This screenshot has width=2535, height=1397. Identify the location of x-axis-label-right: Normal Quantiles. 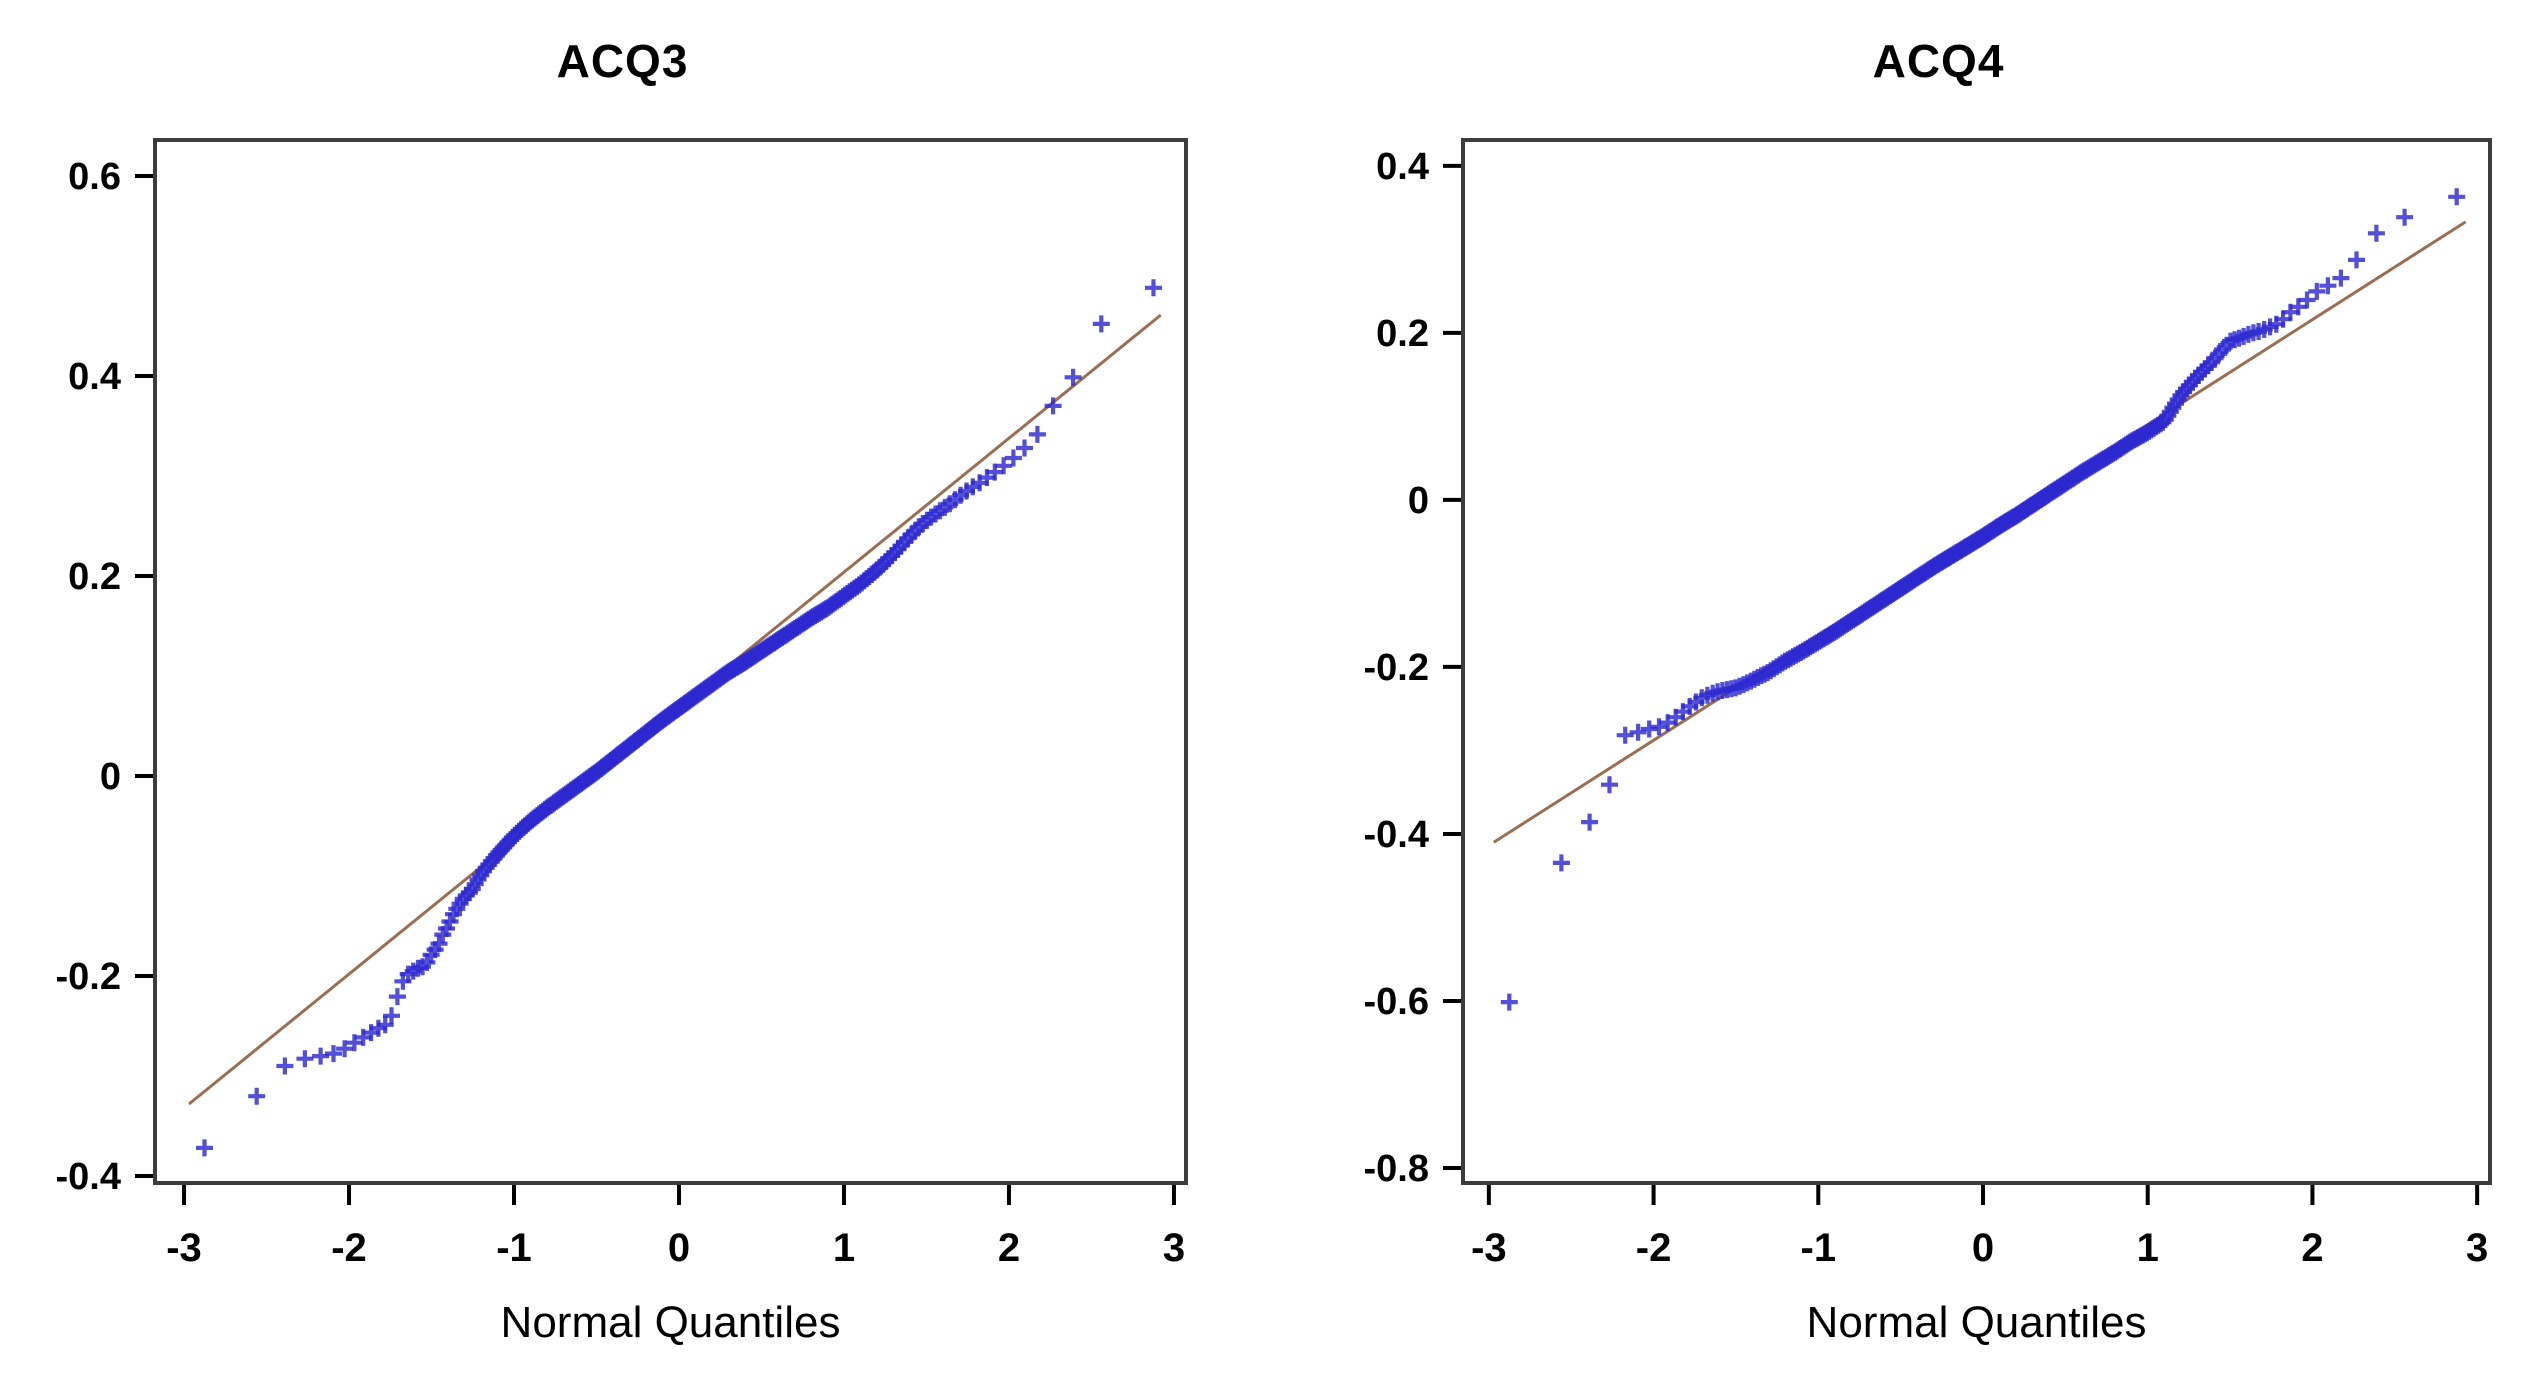
(1976, 1322).